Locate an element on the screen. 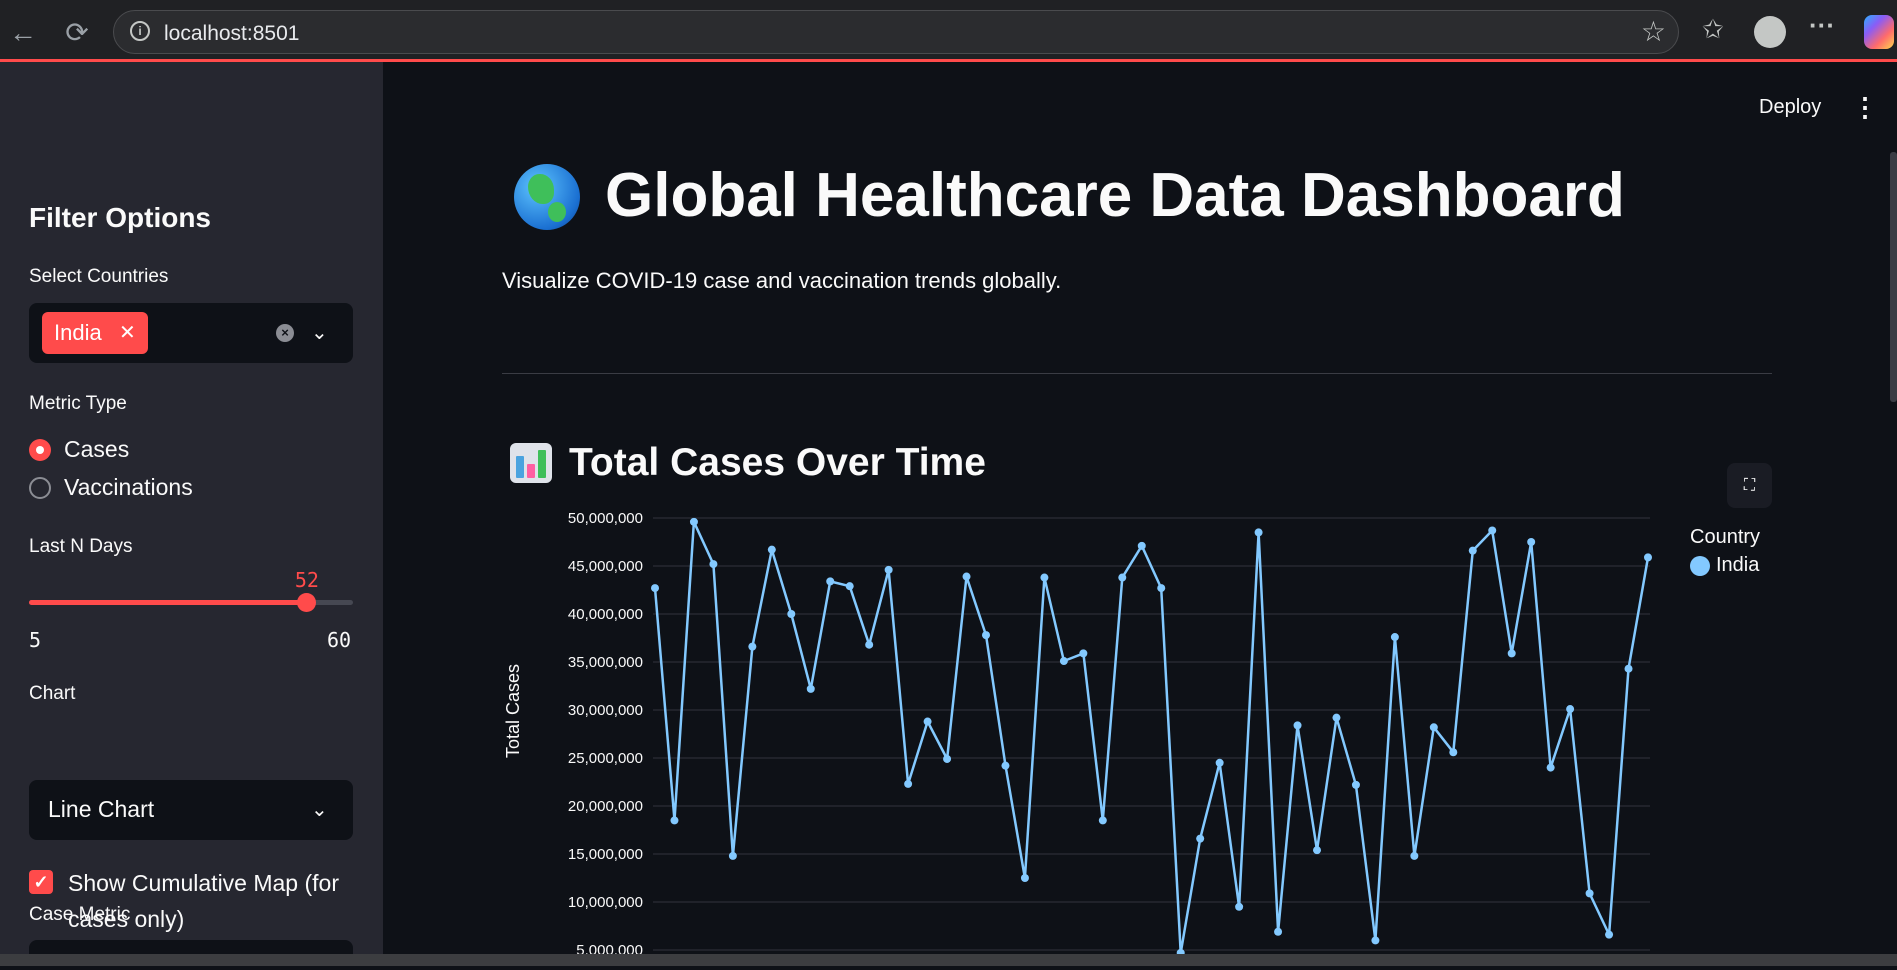 This screenshot has width=1897, height=970. page-title: Global Healthcare Data Dashboard is located at coordinates (1115, 195).